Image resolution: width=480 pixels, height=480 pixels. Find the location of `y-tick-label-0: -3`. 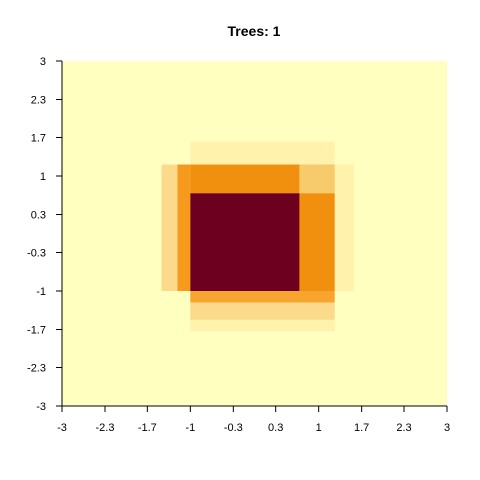

y-tick-label-0: -3 is located at coordinates (41, 407).